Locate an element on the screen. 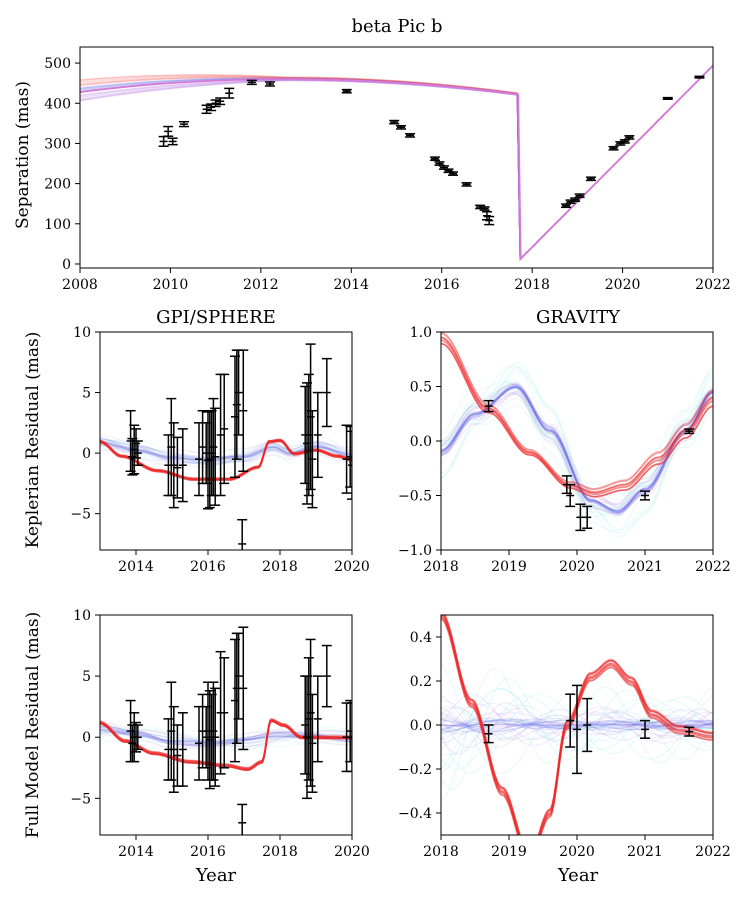 The image size is (750, 900). y-tick-label: 300 is located at coordinates (57, 144).